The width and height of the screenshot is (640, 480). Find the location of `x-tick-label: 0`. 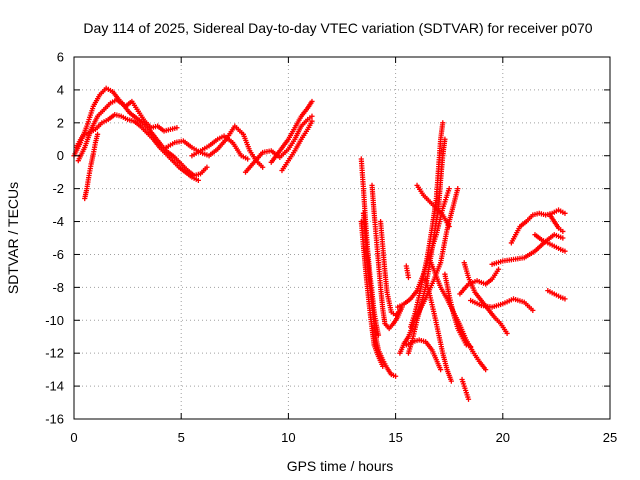

x-tick-label: 0 is located at coordinates (73, 437).